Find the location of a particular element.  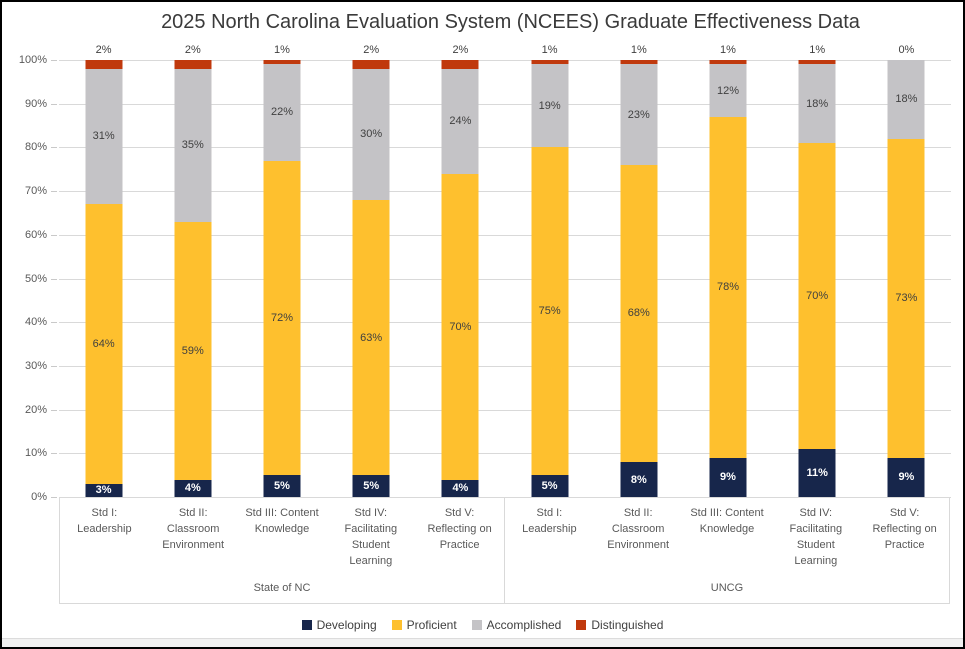

segment-label-proficient: 75% is located at coordinates (549, 311).